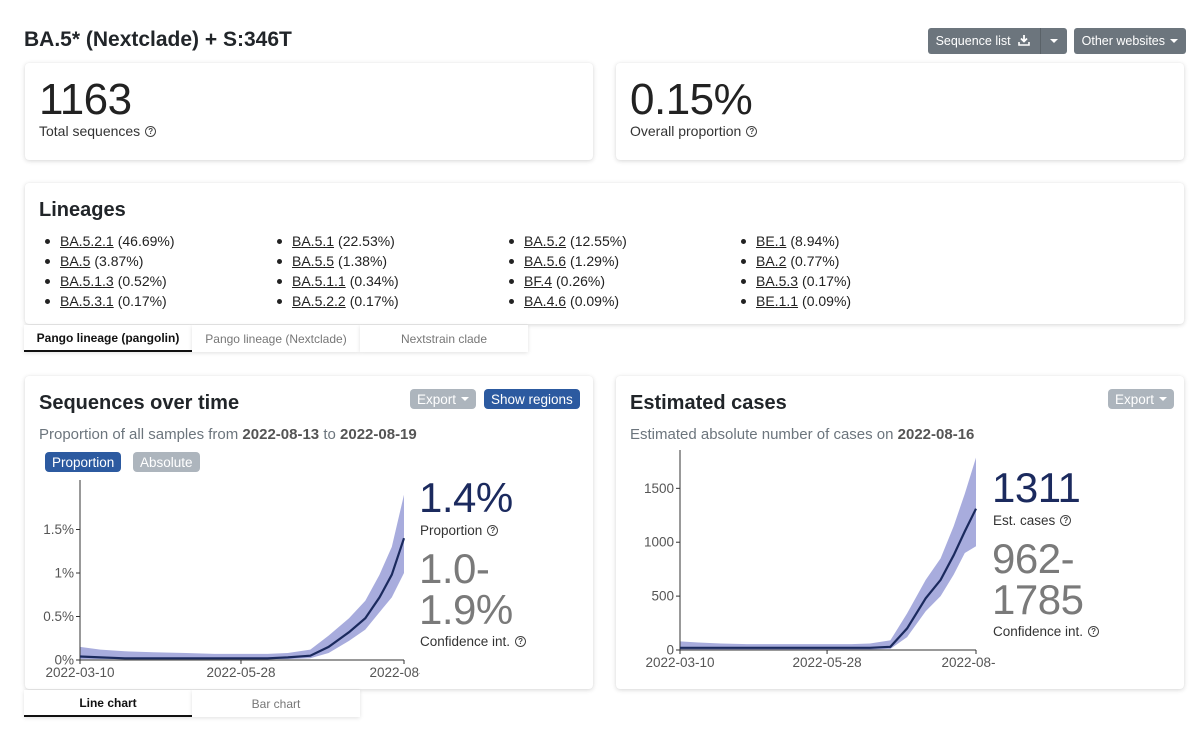 The image size is (1200, 738). I want to click on lineage-link: BA.5.2, so click(545, 241).